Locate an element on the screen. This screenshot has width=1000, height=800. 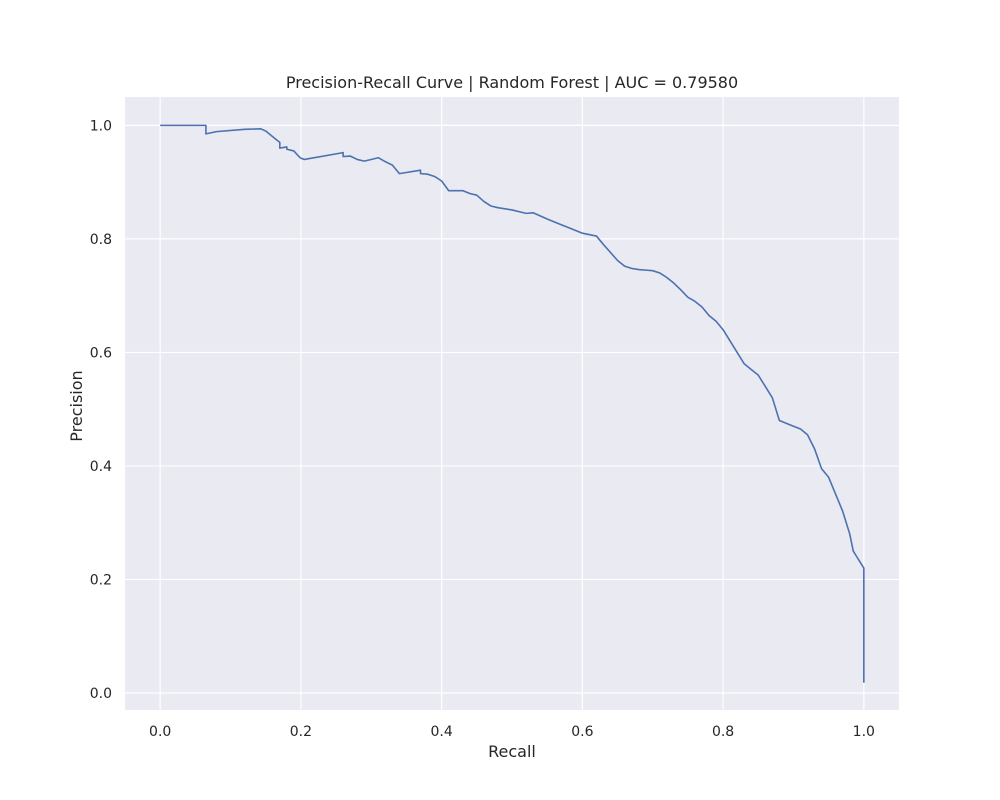
x-tick-label: 0.6 is located at coordinates (582, 732).